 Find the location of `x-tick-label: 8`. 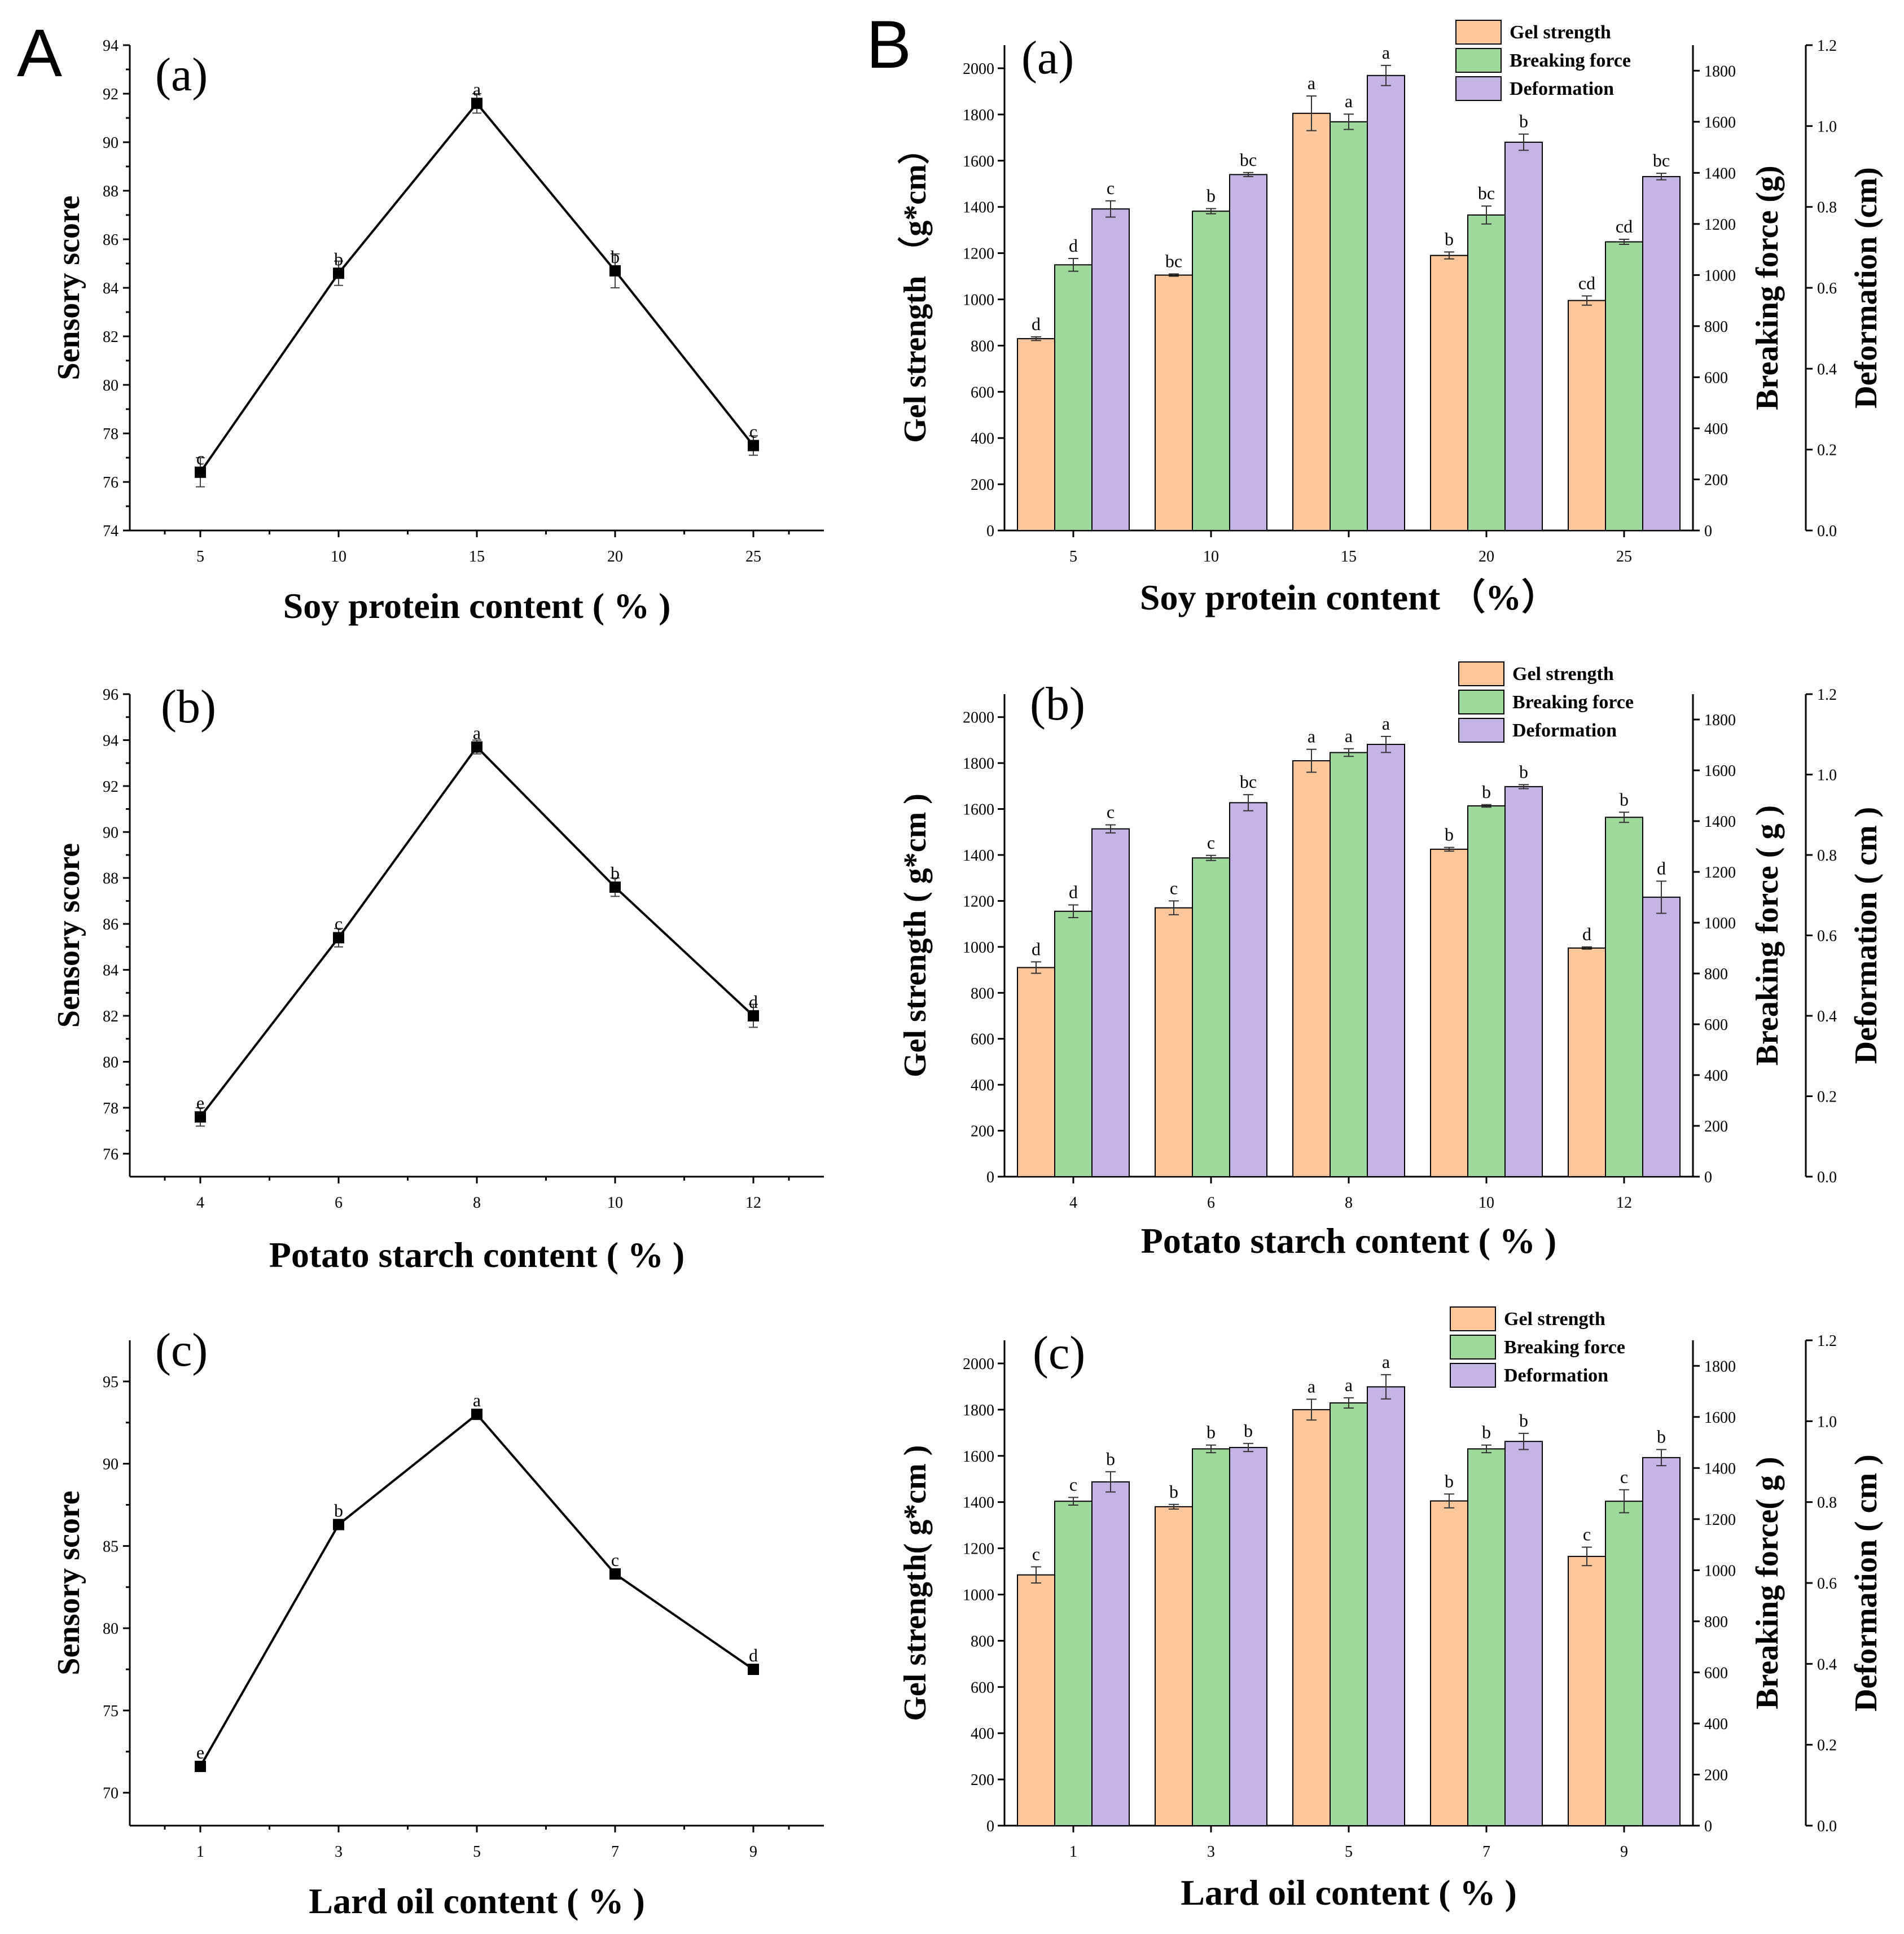

x-tick-label: 8 is located at coordinates (1349, 1203).